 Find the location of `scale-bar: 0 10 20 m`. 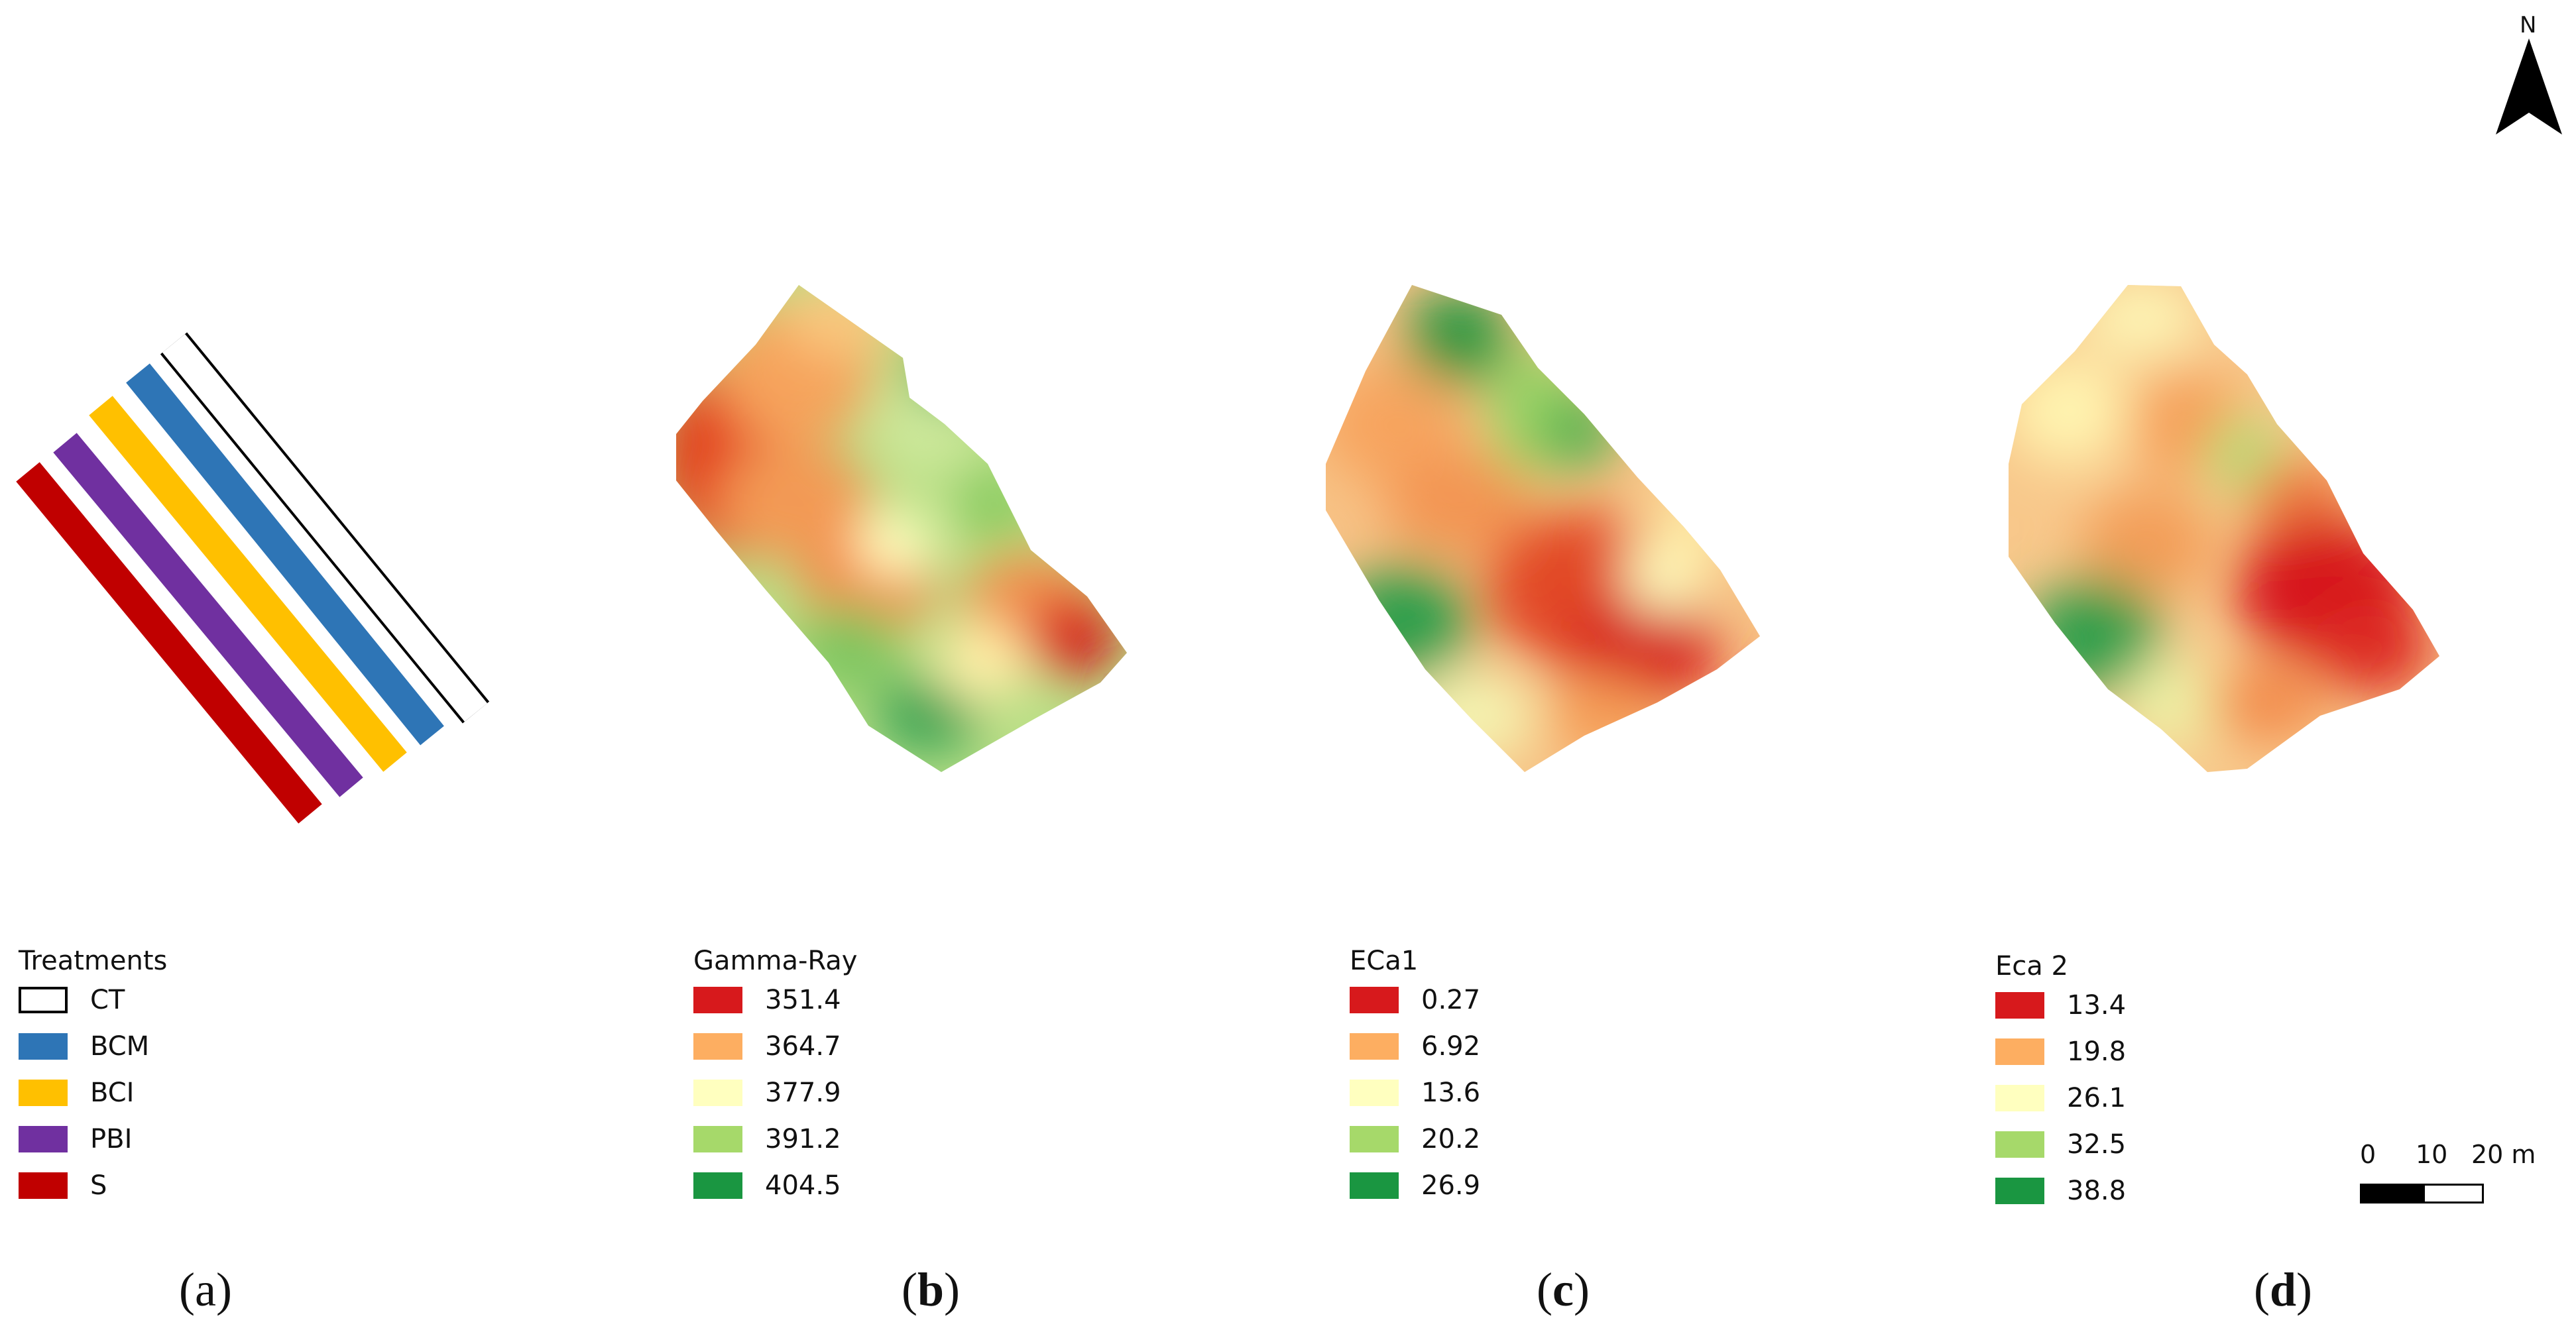

scale-bar: 0 10 20 m is located at coordinates (2460, 1171).